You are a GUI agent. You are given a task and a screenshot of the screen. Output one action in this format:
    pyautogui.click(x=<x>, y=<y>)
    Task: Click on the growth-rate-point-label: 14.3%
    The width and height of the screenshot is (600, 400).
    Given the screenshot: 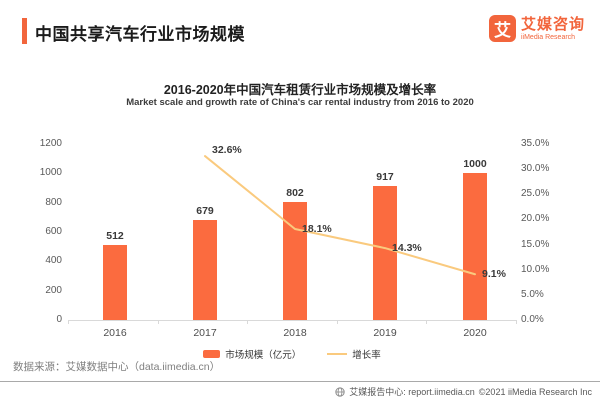 What is the action you would take?
    pyautogui.click(x=407, y=248)
    